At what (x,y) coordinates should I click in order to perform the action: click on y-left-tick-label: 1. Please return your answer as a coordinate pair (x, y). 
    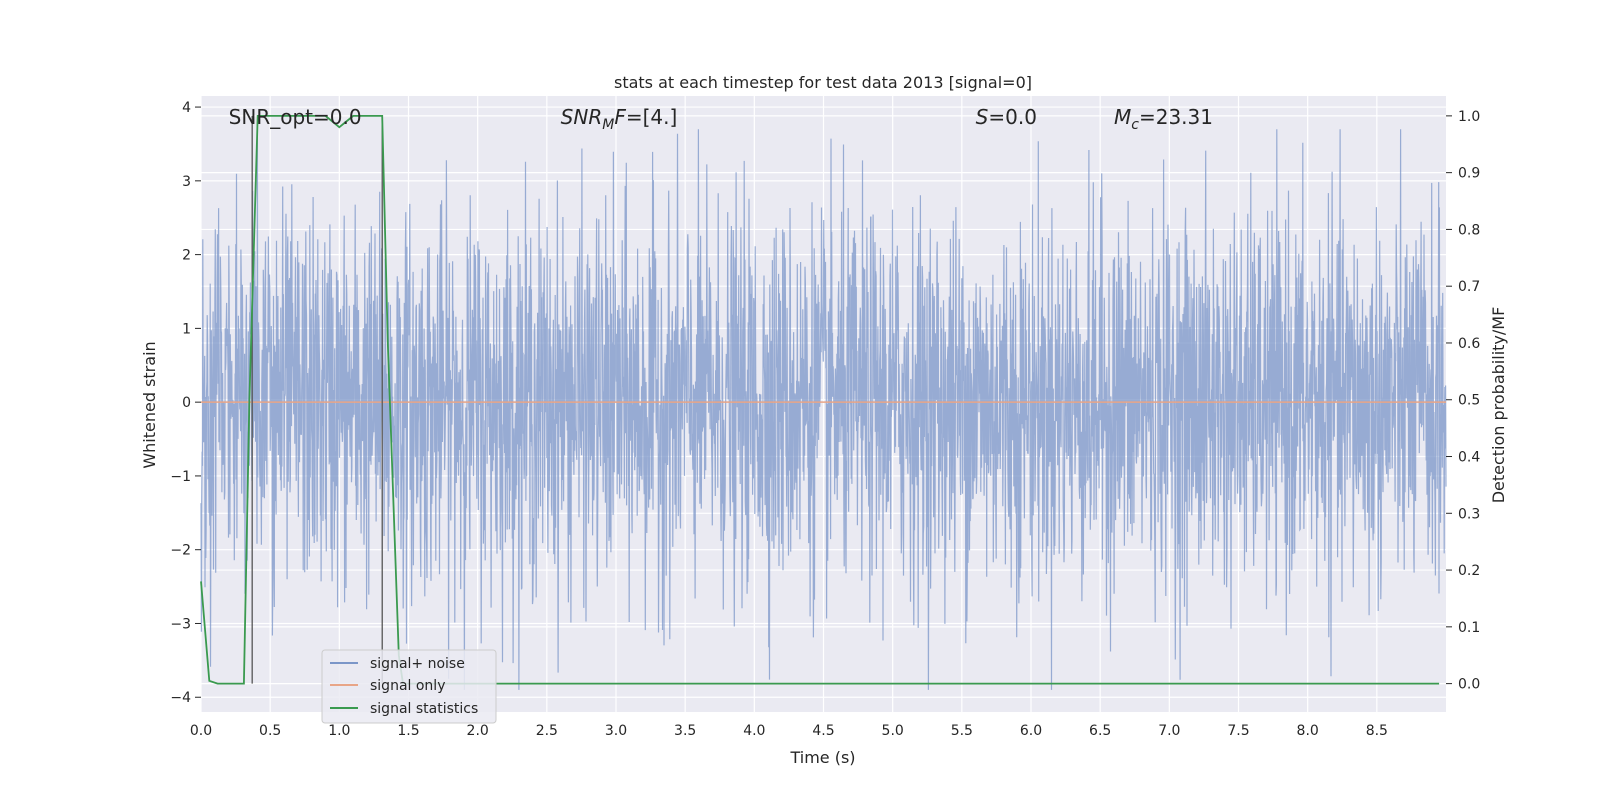
    Looking at the image, I should click on (186, 329).